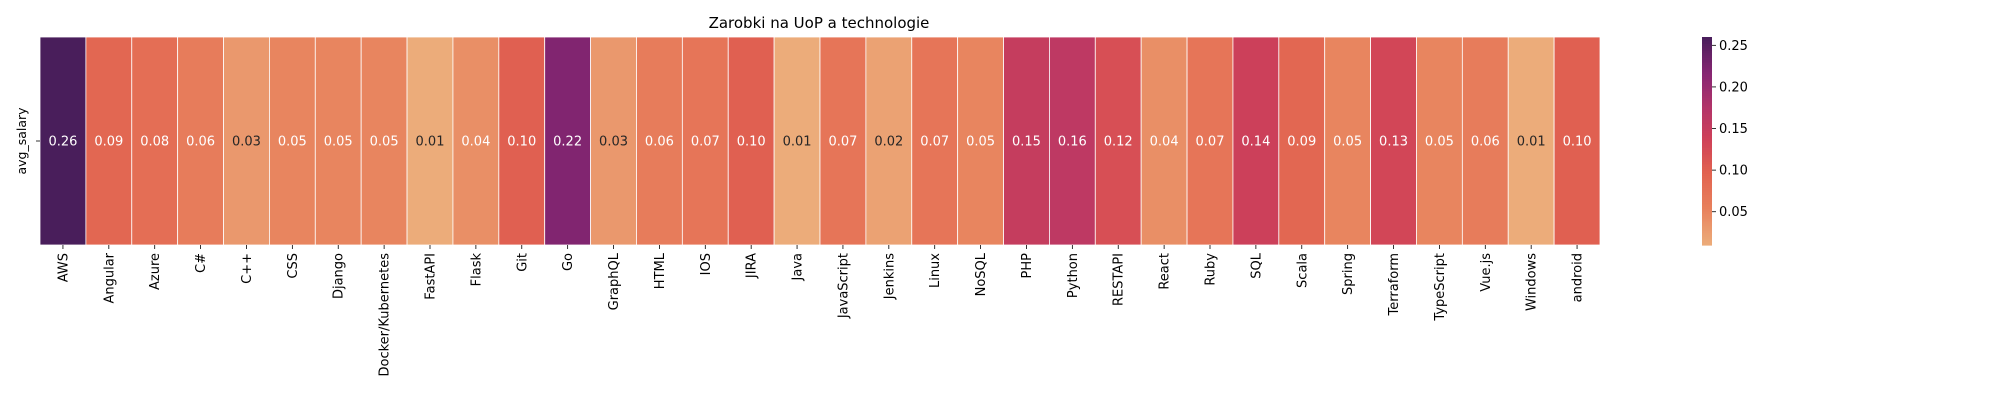  I want to click on cell-value-label-python: 0.16, so click(1072, 142).